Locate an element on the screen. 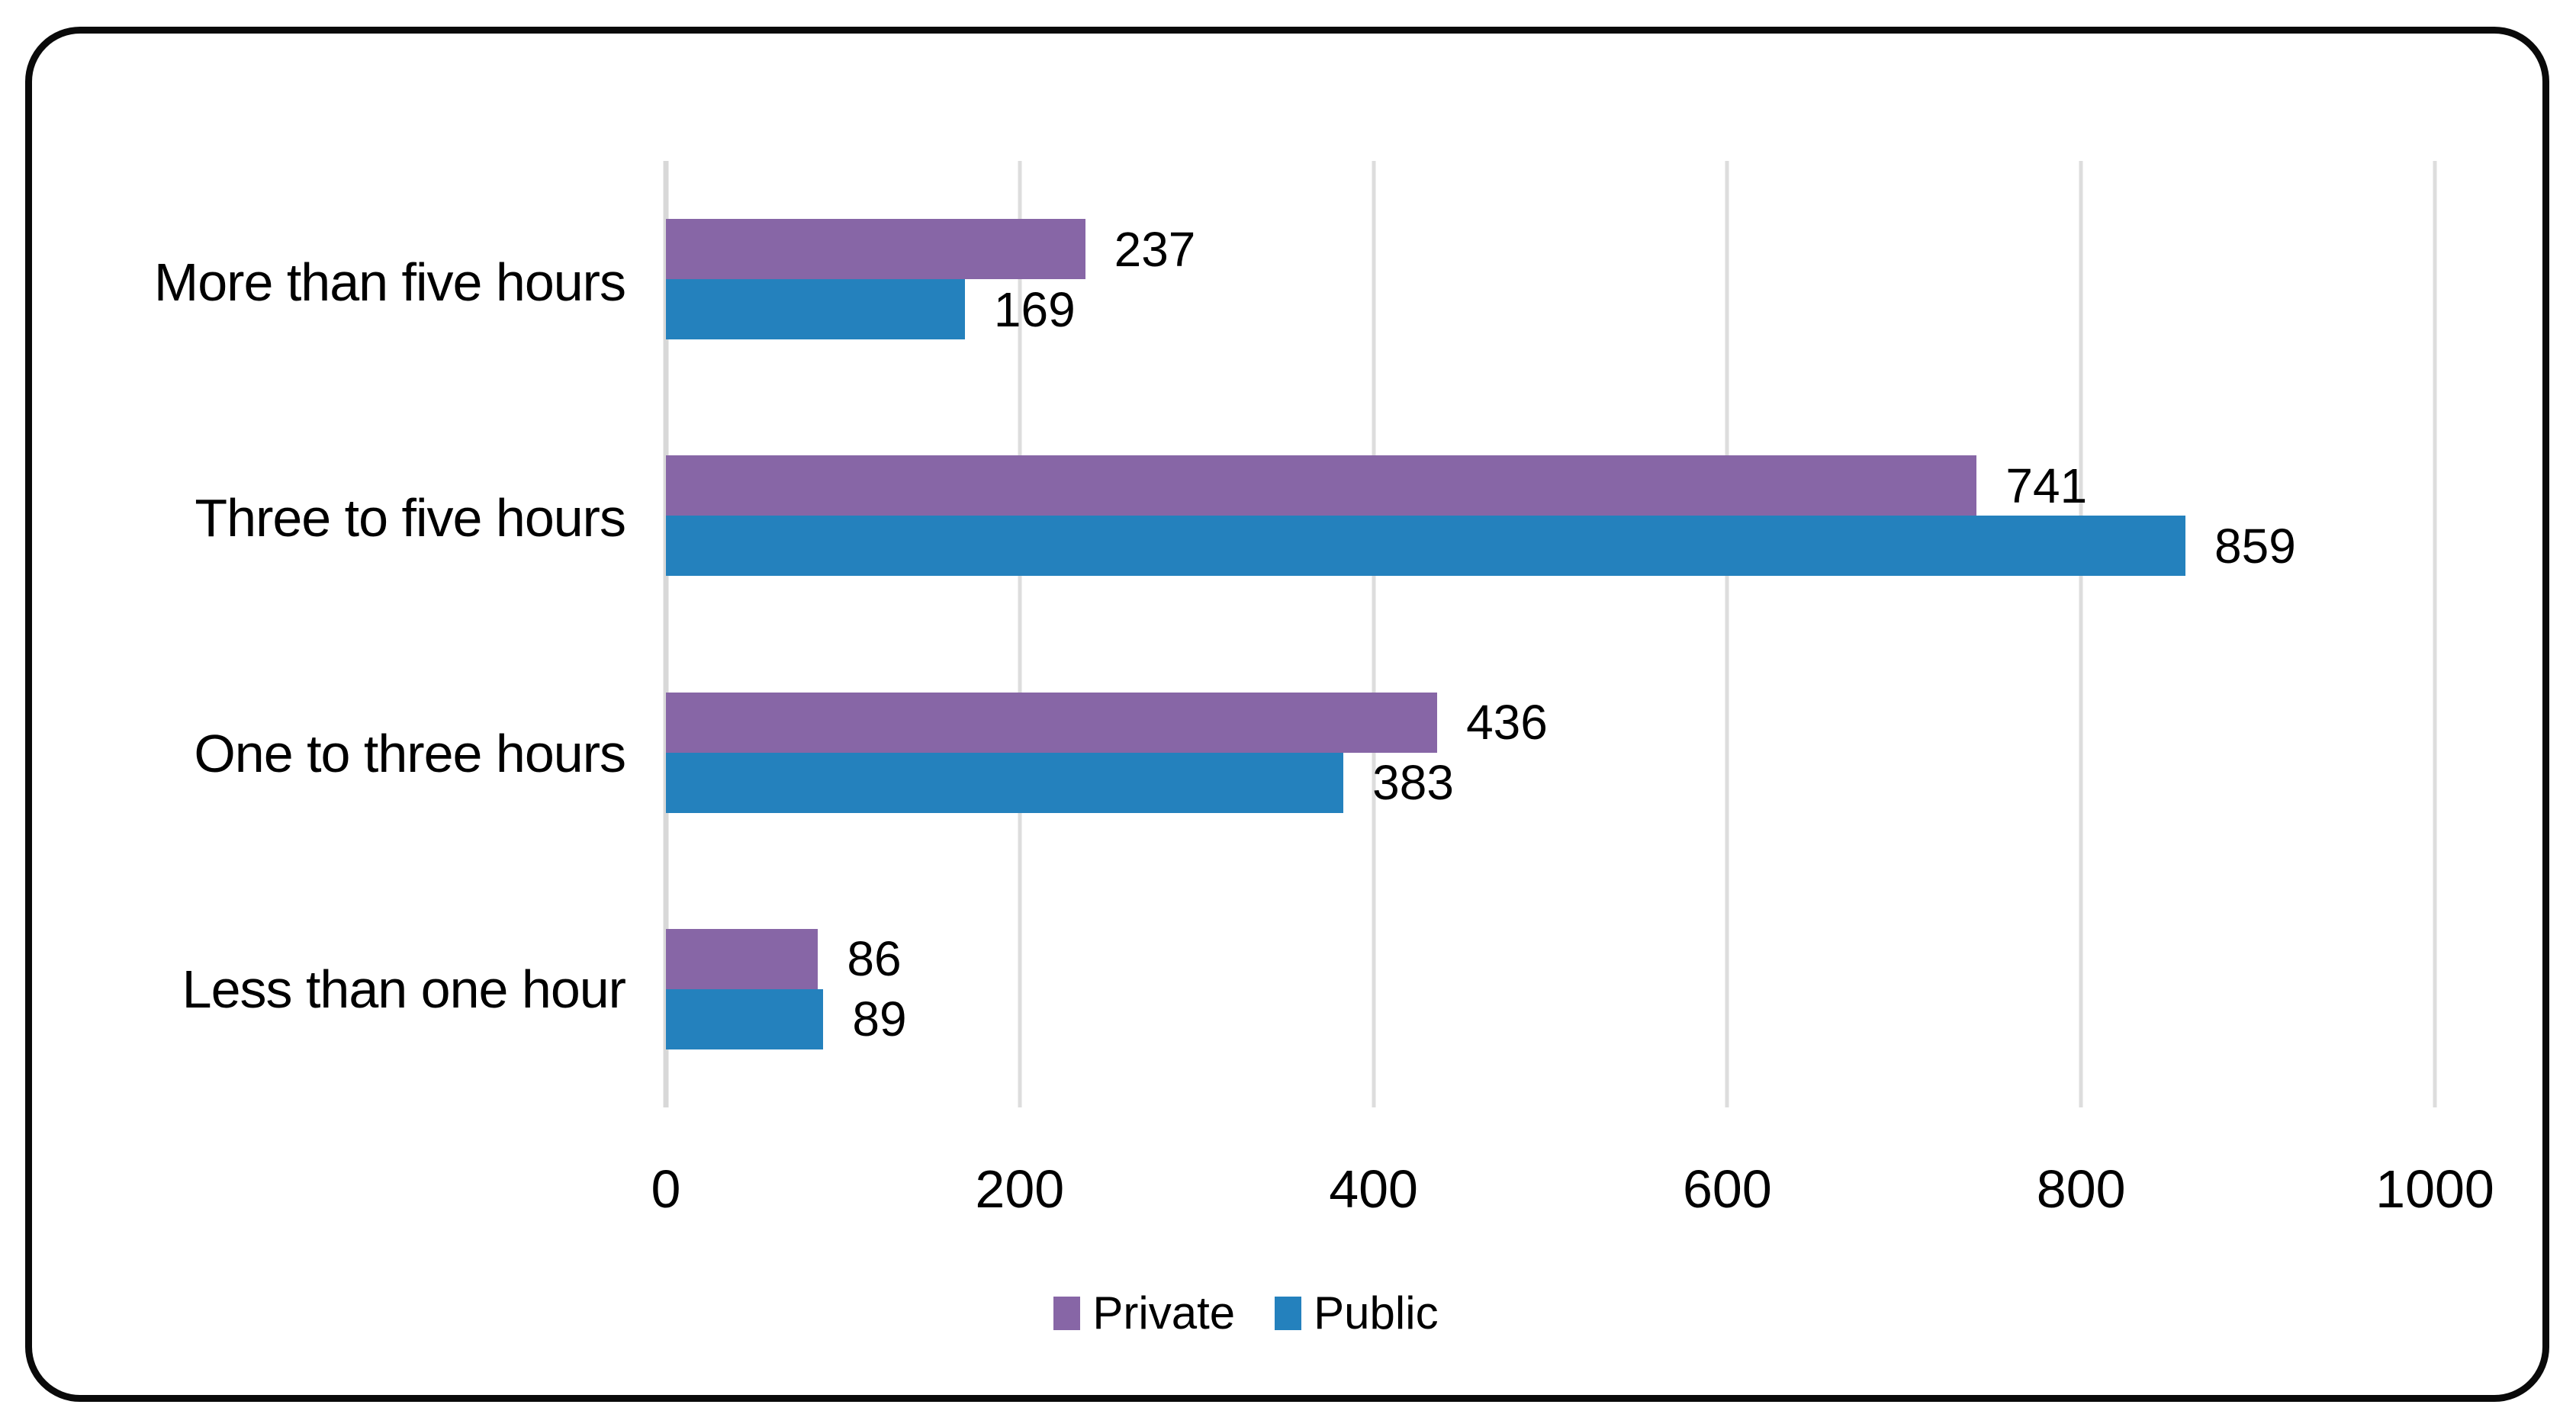  bar-group-less-than-one-hour: 86 89 is located at coordinates (1550, 989).